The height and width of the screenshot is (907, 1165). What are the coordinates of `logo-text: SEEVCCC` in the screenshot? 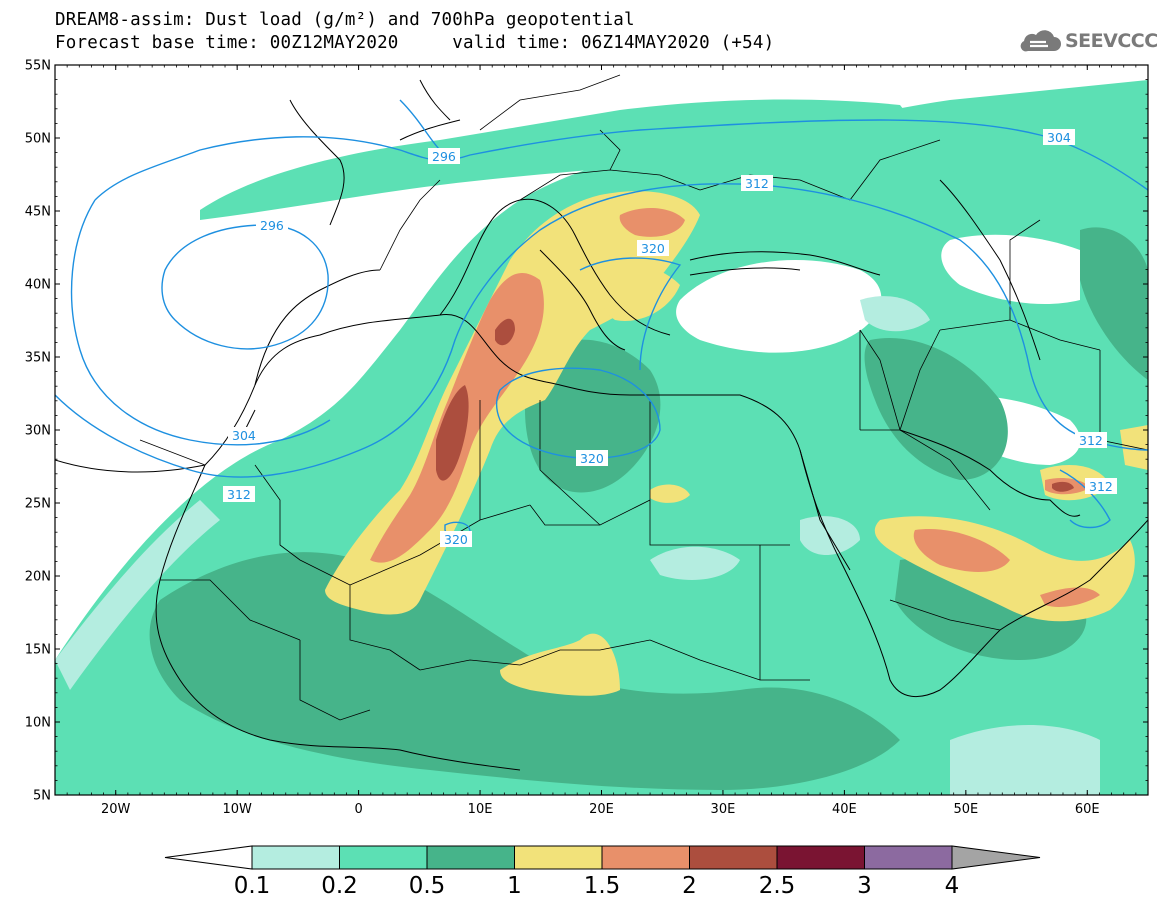 It's located at (1111, 41).